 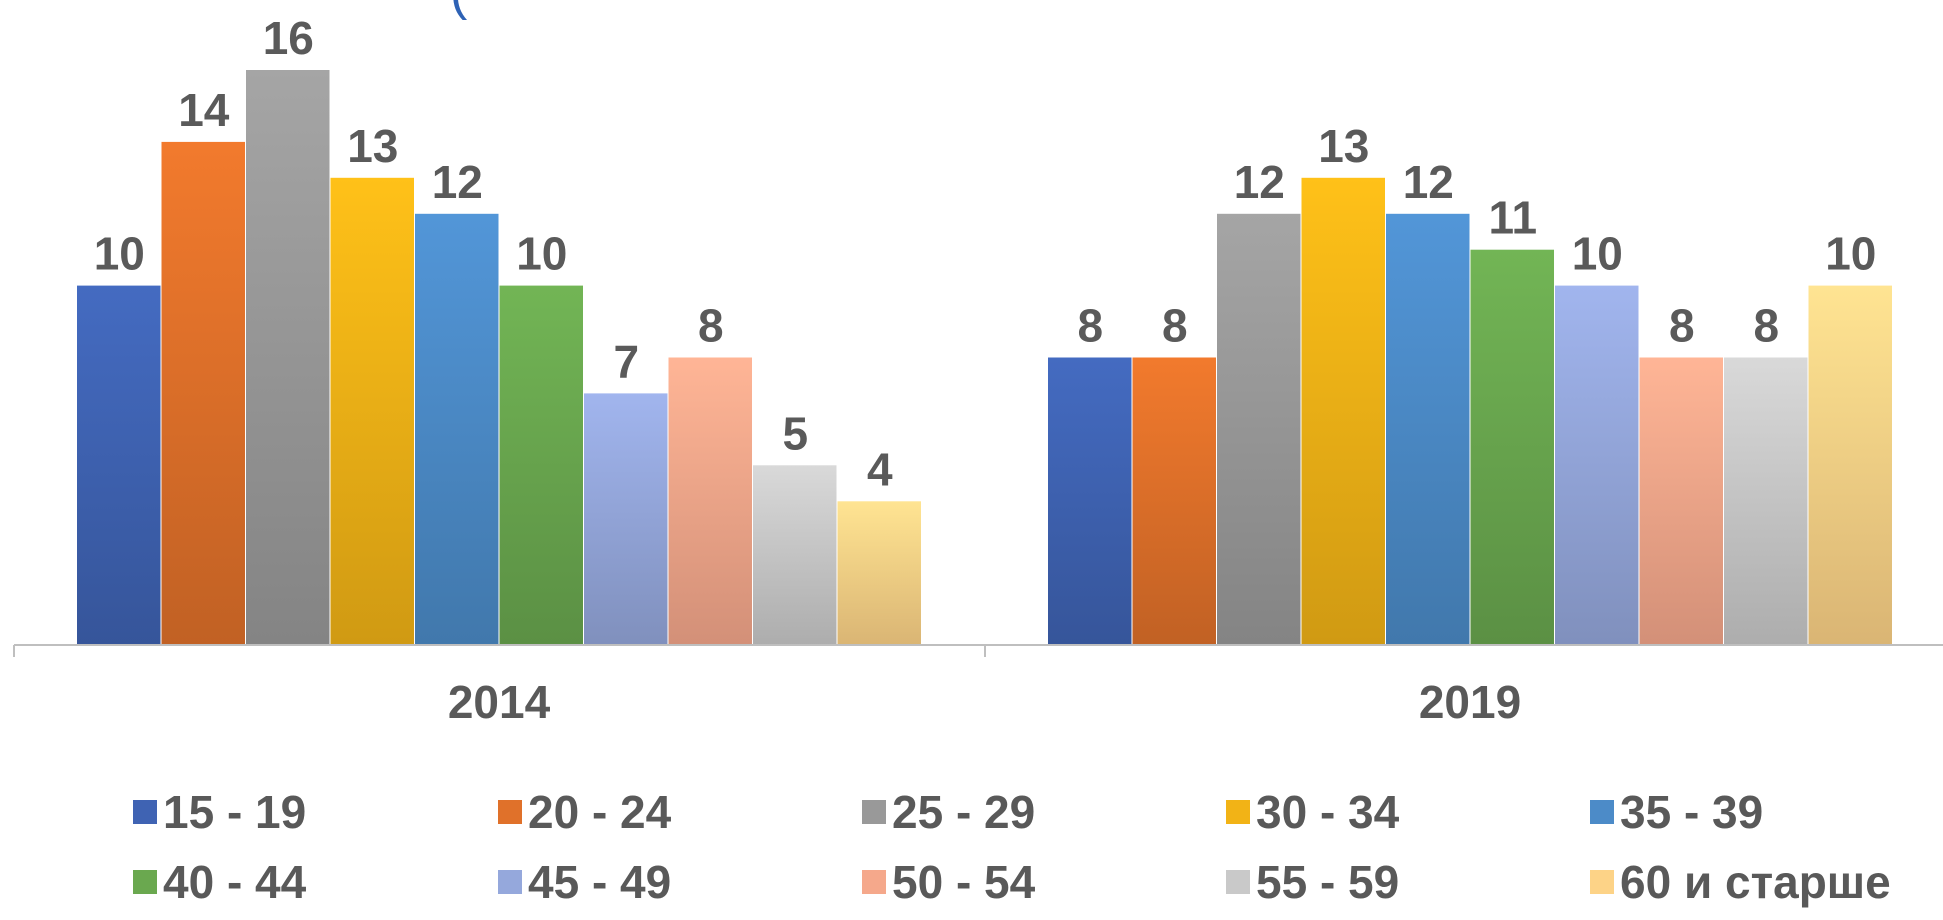 I want to click on x-axis: 2014 2019, so click(x=978, y=686).